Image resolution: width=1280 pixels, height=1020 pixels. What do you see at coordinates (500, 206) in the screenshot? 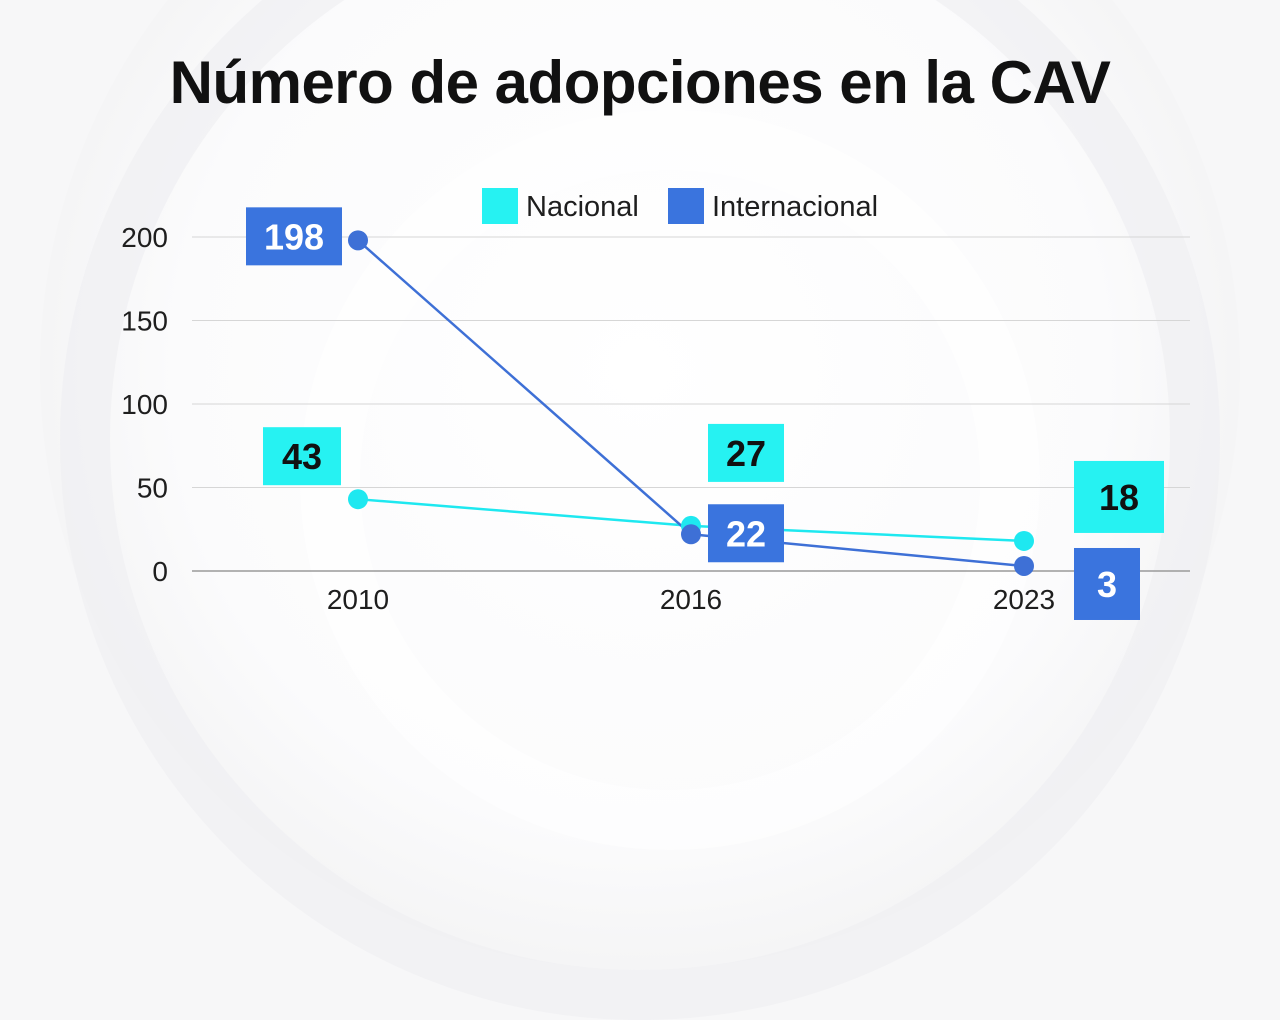
I see `legend-swatch-nacional` at bounding box center [500, 206].